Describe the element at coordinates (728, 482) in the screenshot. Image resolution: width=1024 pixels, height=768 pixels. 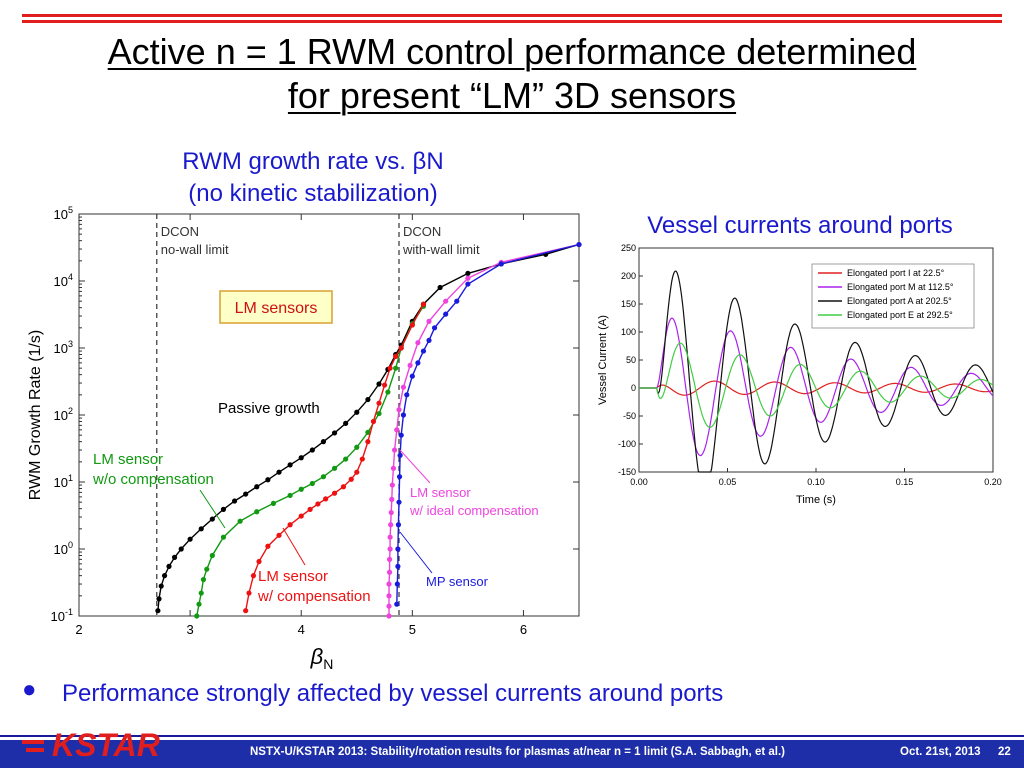
I see `vessel-xtick-label: 0.05` at that location.